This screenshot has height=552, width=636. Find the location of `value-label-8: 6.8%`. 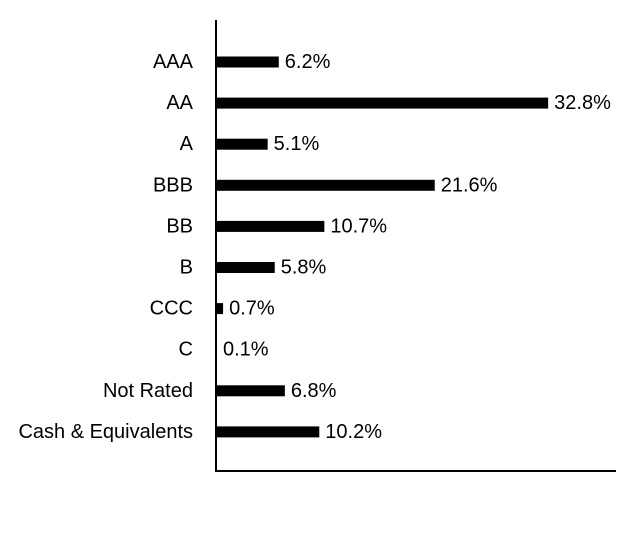

value-label-8: 6.8% is located at coordinates (314, 391).